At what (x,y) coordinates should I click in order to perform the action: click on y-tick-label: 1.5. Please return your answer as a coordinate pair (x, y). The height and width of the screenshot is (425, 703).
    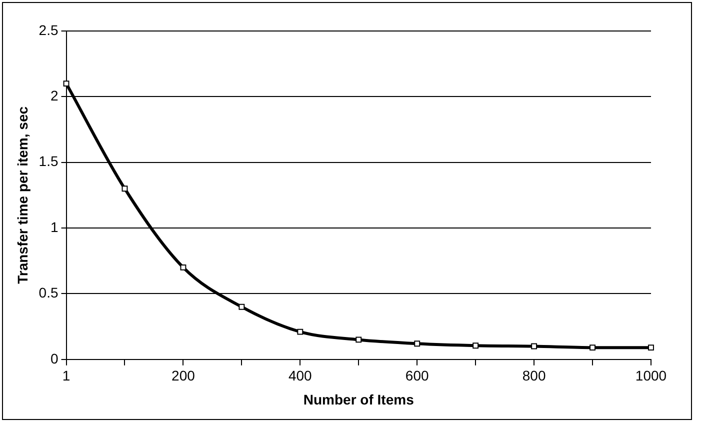
    Looking at the image, I should click on (48, 161).